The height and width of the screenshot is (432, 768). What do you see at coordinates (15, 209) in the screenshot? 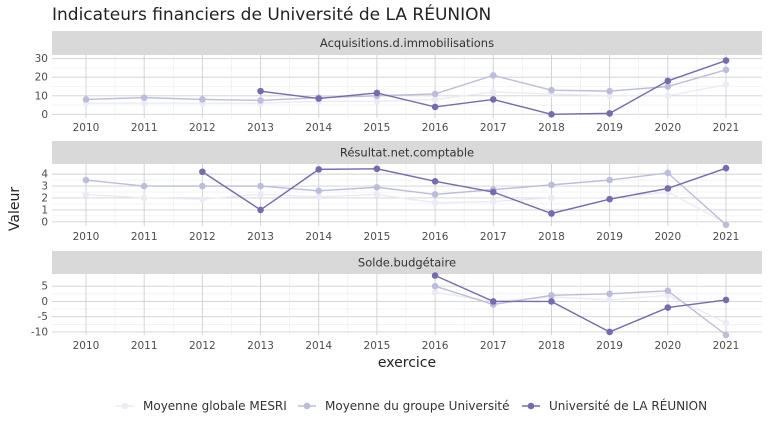
I see `y-axis-title: Valeur` at bounding box center [15, 209].